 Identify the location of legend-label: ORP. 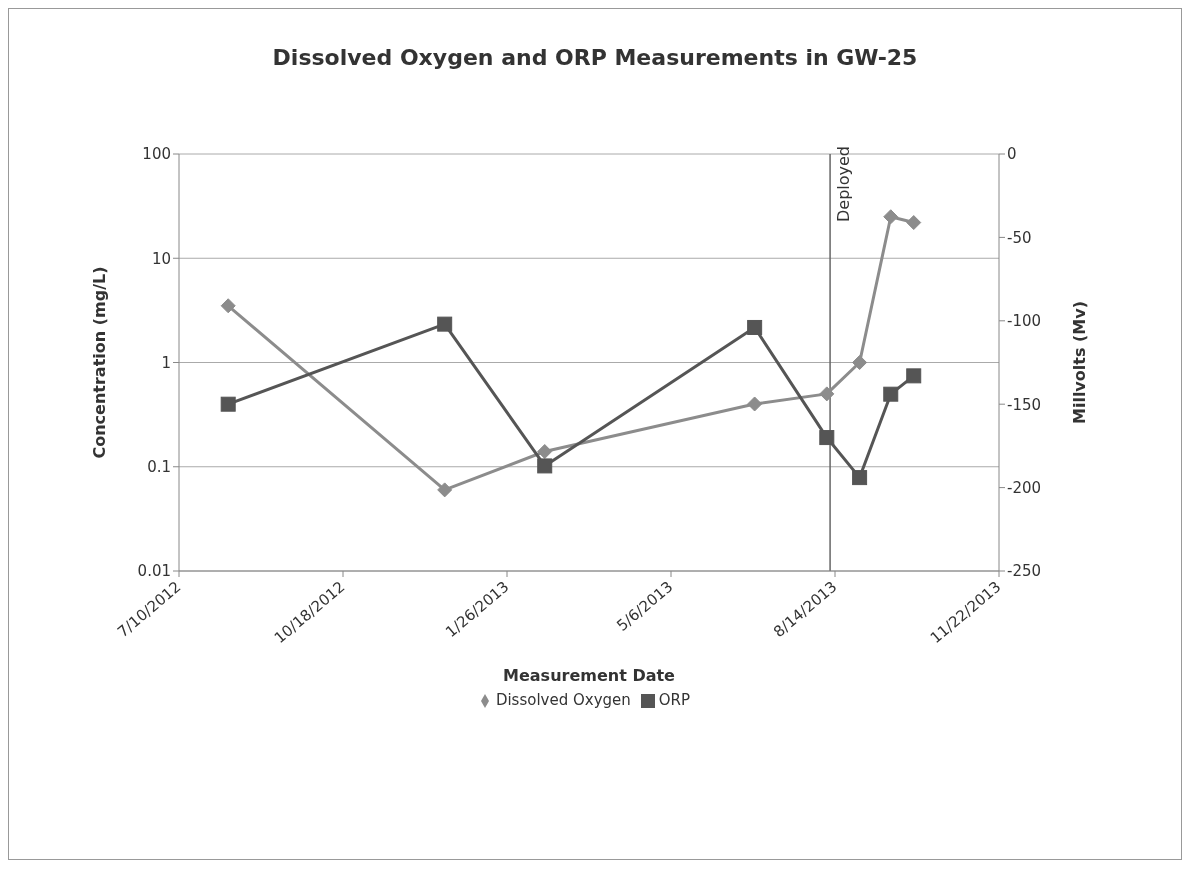
(674, 700).